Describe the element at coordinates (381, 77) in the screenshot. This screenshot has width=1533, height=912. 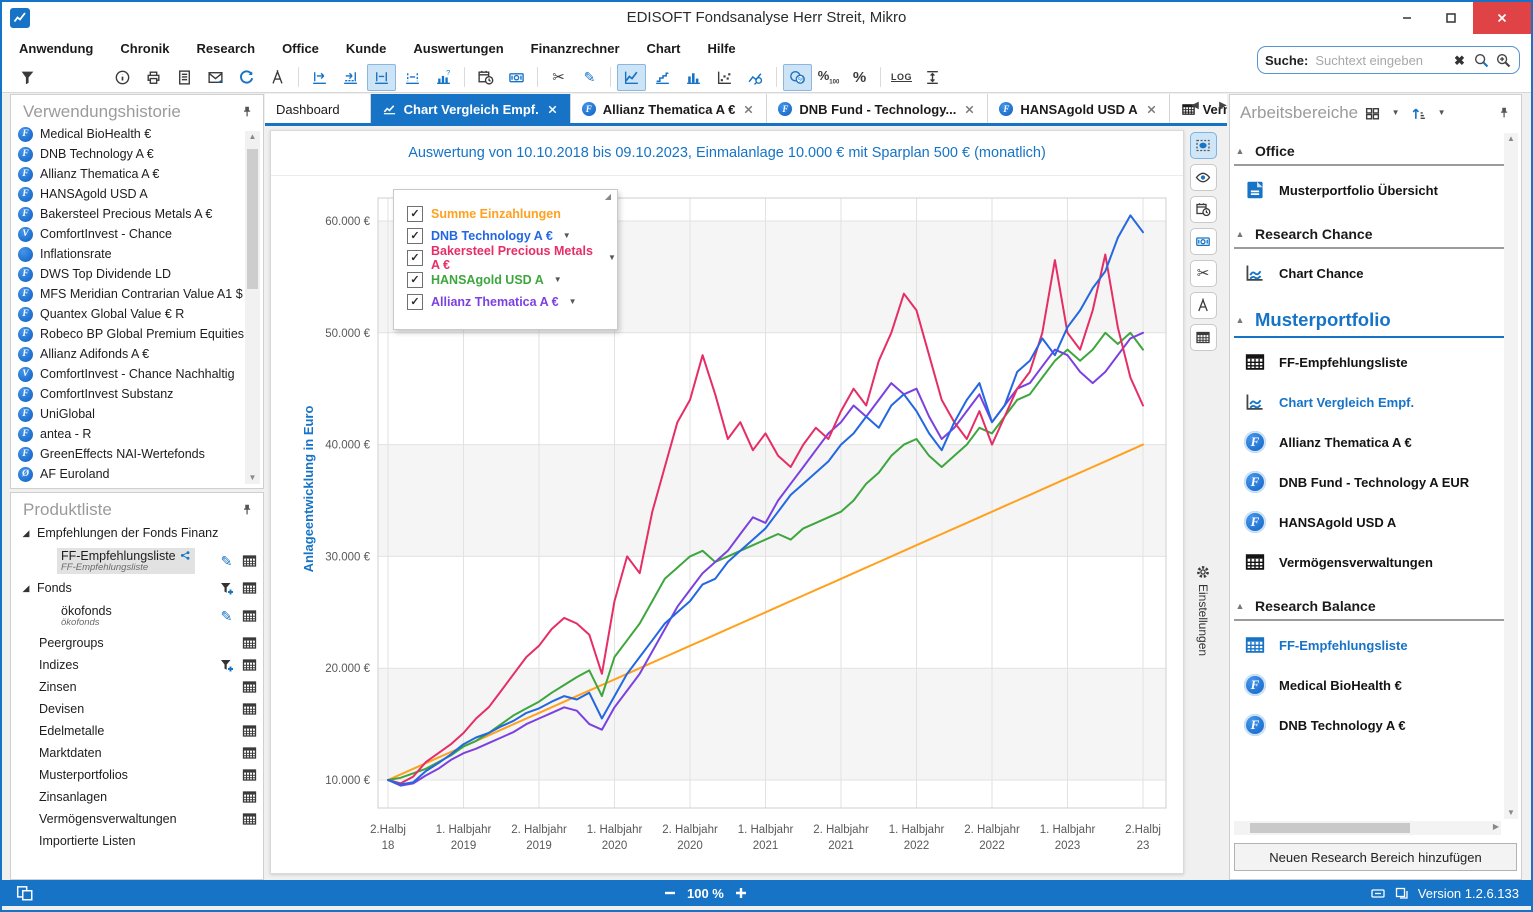
I see `range3-icon` at that location.